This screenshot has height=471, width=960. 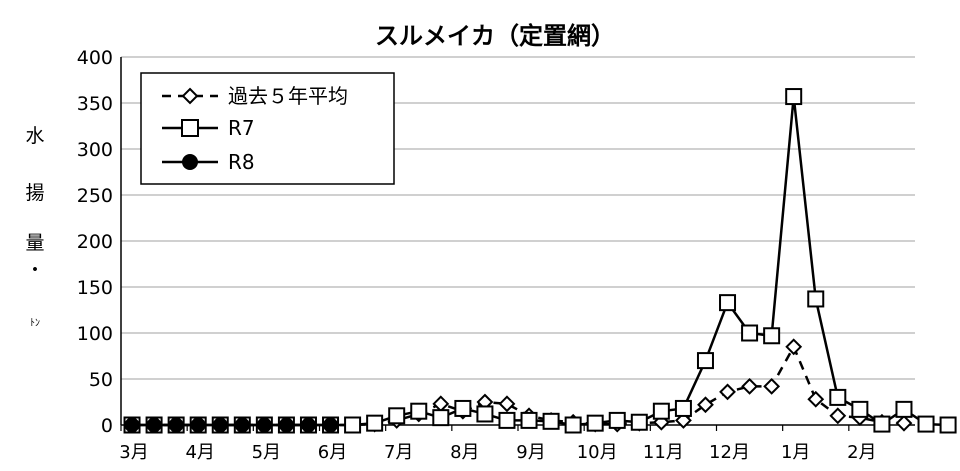 I want to click on y-tick-label-400: 400, so click(x=95, y=58).